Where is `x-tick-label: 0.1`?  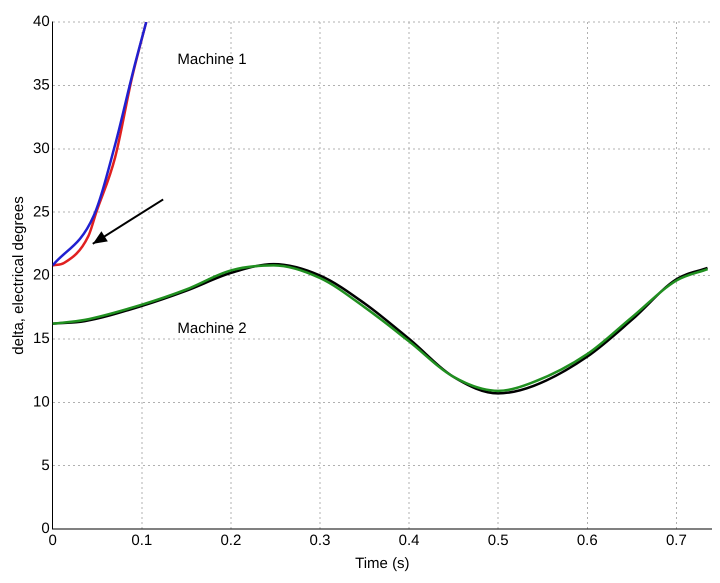
x-tick-label: 0.1 is located at coordinates (141, 541).